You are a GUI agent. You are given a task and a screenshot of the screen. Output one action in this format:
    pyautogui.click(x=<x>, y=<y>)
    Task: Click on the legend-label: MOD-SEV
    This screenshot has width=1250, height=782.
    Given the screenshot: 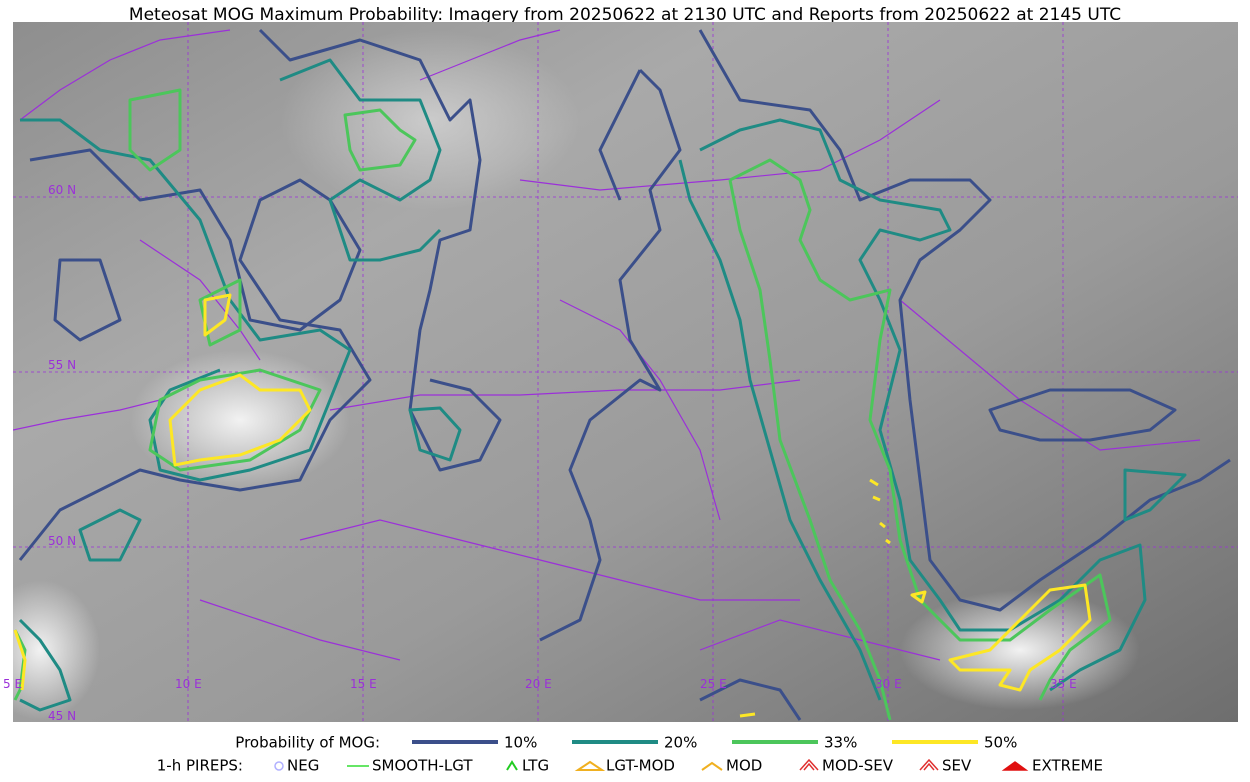 What is the action you would take?
    pyautogui.click(x=858, y=766)
    